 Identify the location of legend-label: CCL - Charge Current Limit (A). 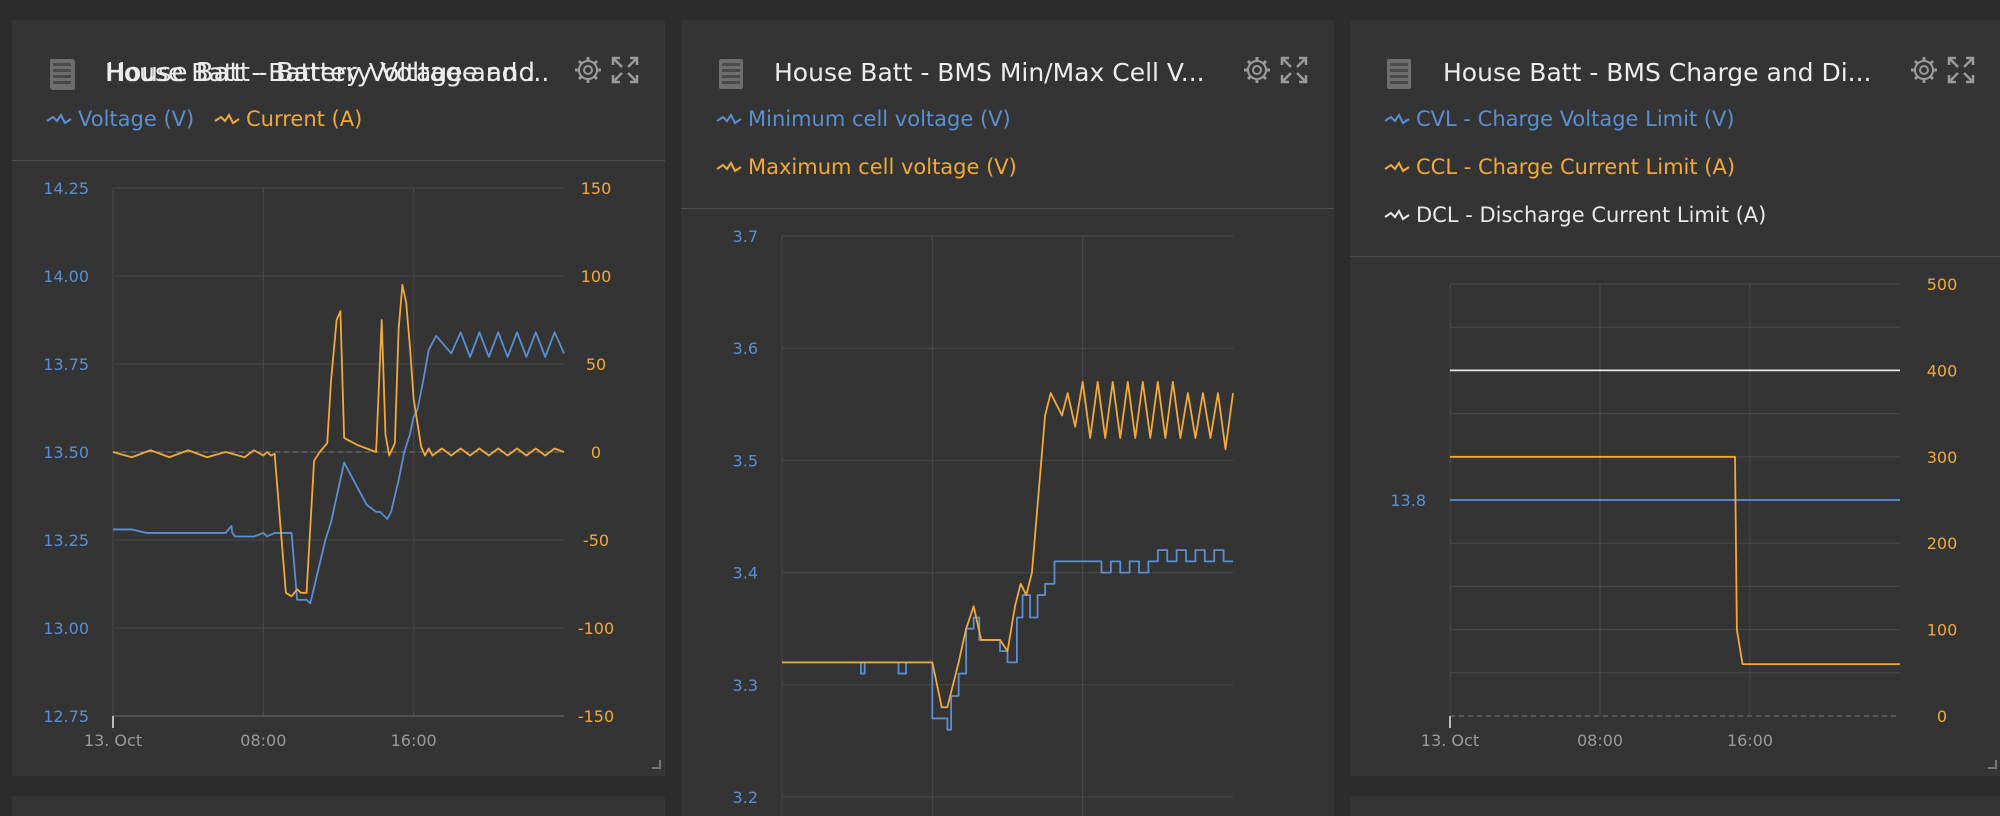
(1576, 167).